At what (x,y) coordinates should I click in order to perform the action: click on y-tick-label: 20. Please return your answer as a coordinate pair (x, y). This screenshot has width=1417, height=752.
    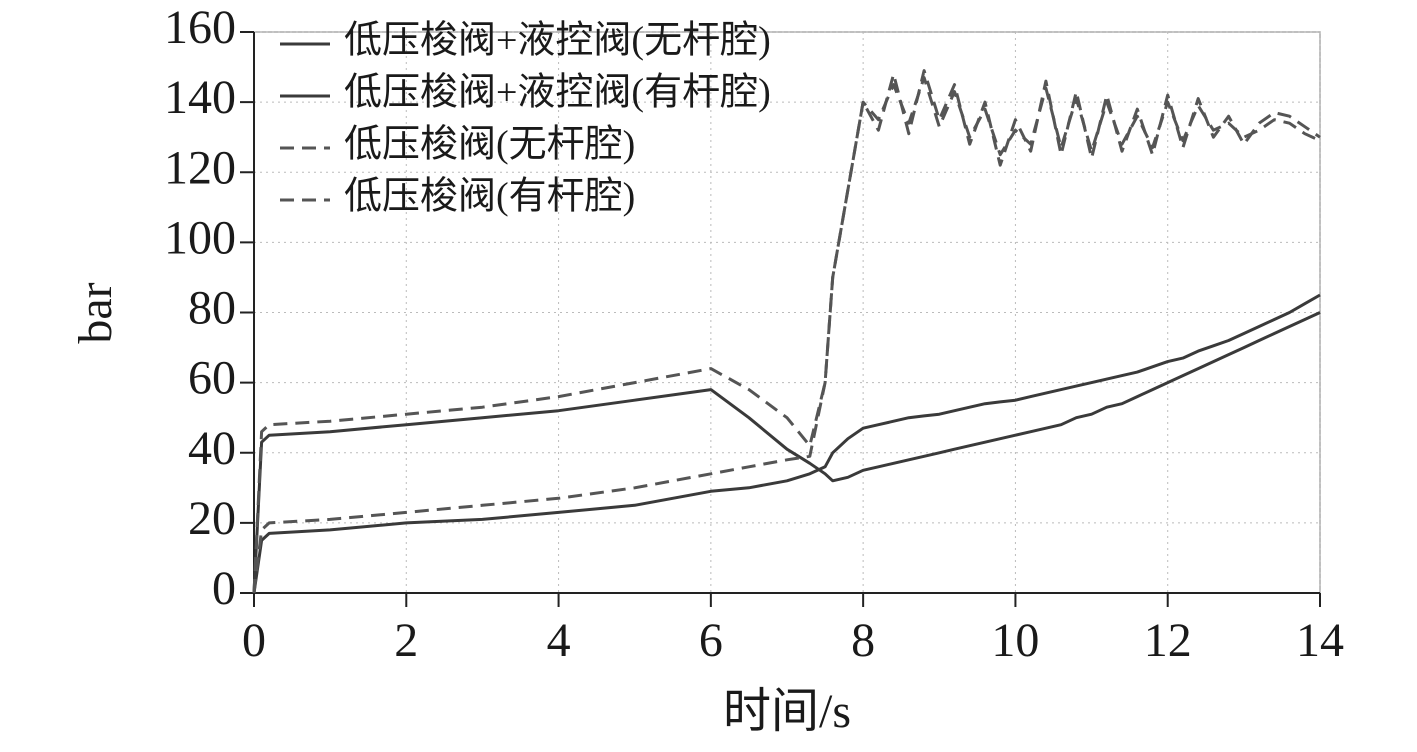
    Looking at the image, I should click on (212, 518).